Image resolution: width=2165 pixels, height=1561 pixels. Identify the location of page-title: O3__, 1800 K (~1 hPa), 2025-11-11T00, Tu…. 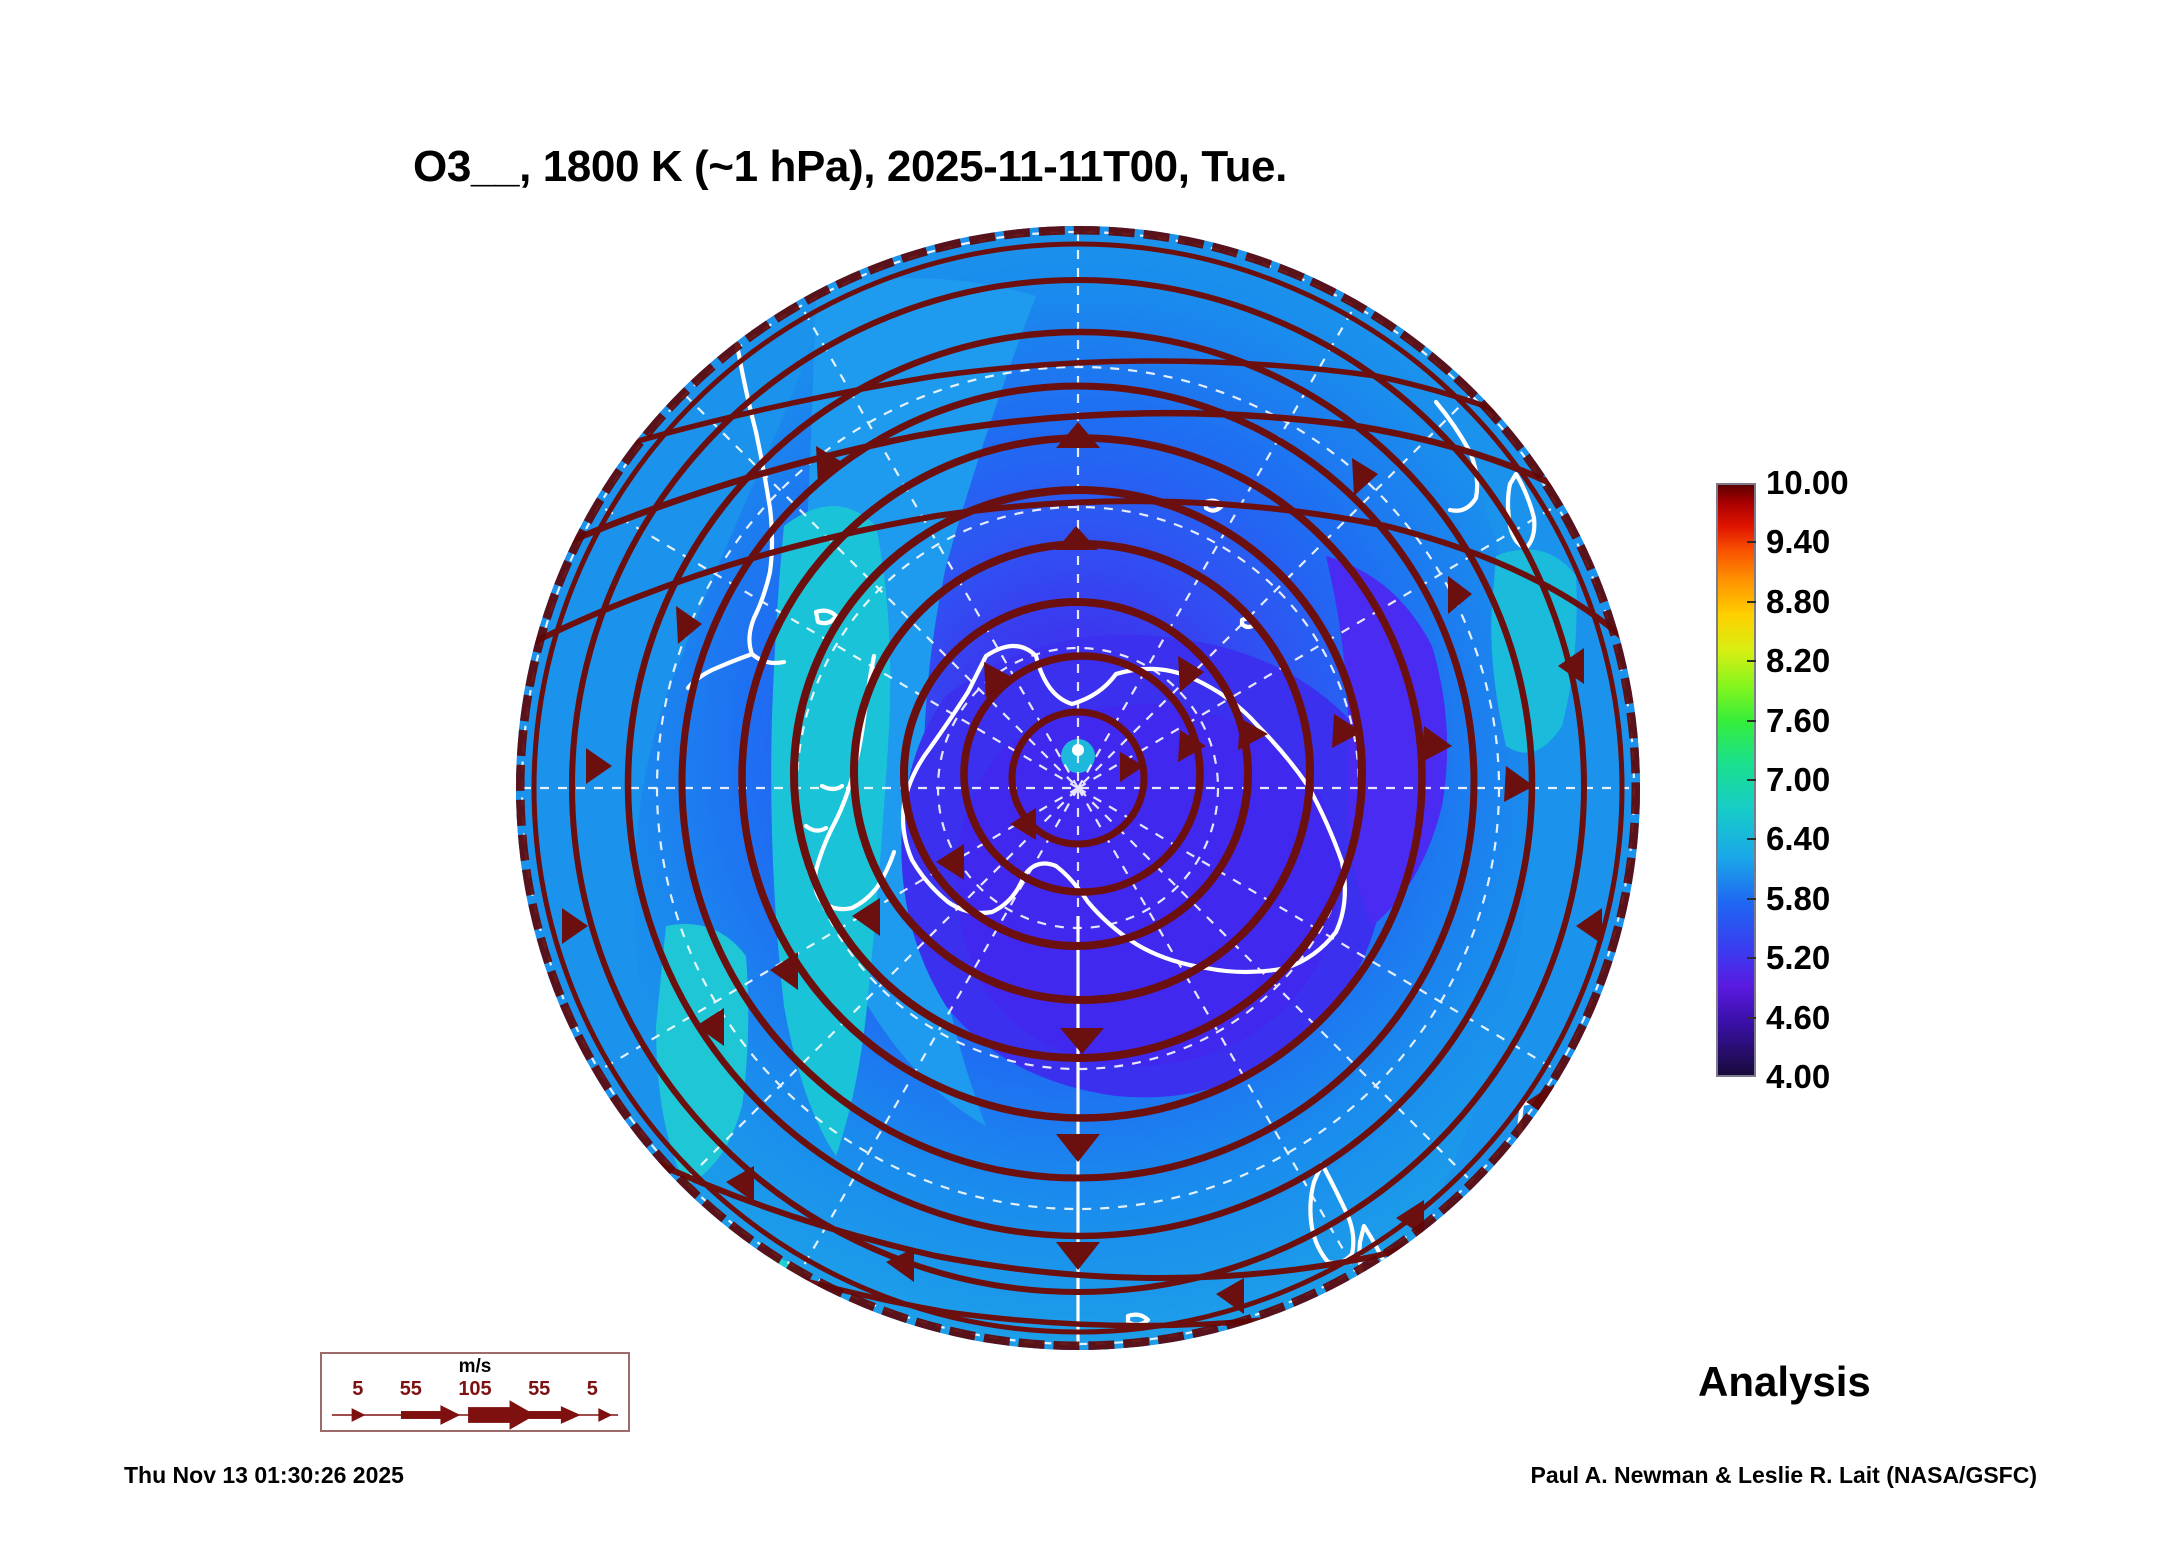
(850, 166).